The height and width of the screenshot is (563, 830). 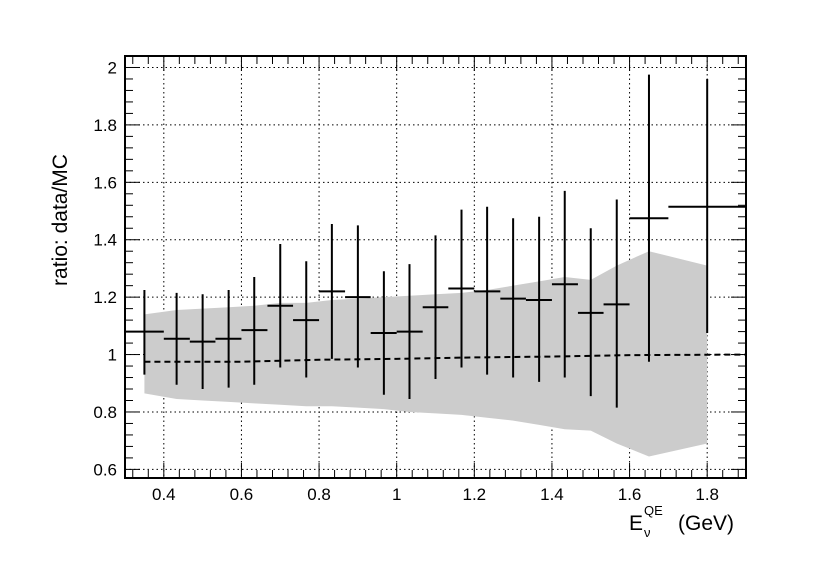 What do you see at coordinates (707, 494) in the screenshot?
I see `x-tick-label: 1.8` at bounding box center [707, 494].